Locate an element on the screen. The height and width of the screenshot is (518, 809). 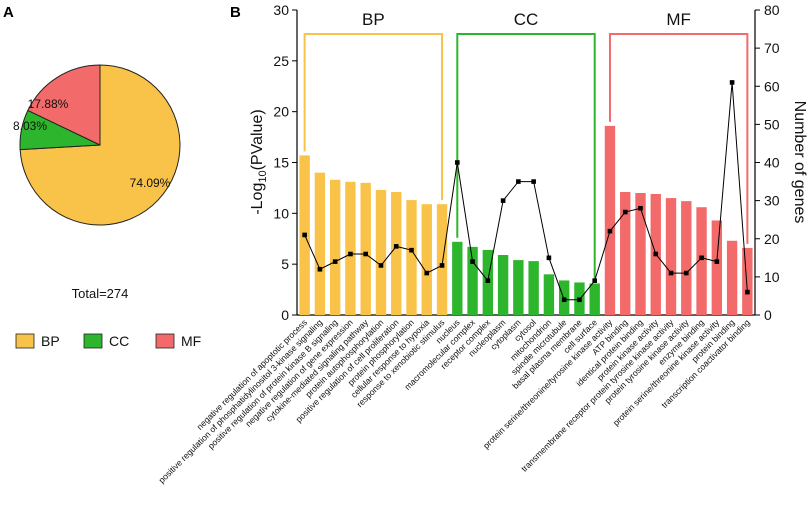
pie-slice-mf is located at coordinates (64, 105).